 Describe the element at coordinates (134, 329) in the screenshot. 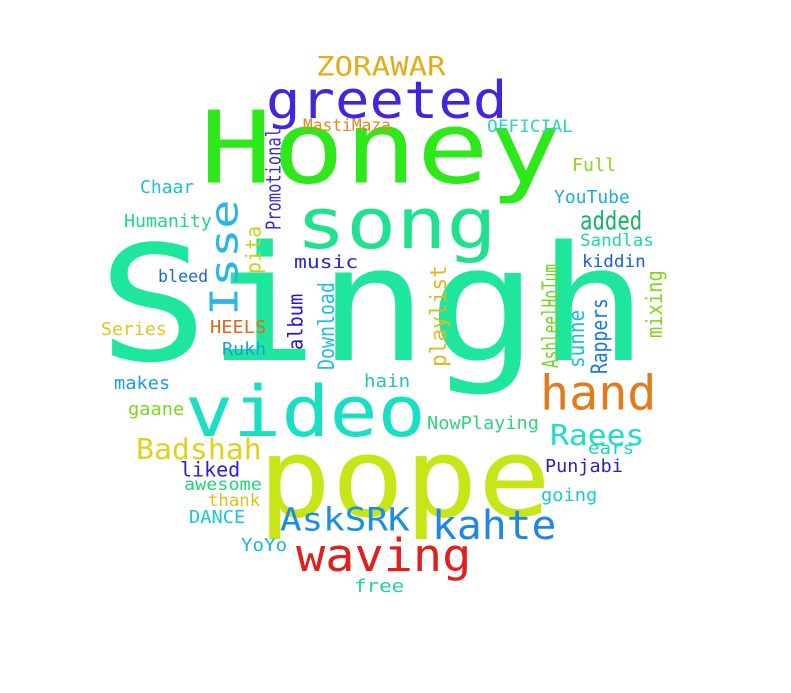

I see `word-series: Series` at that location.